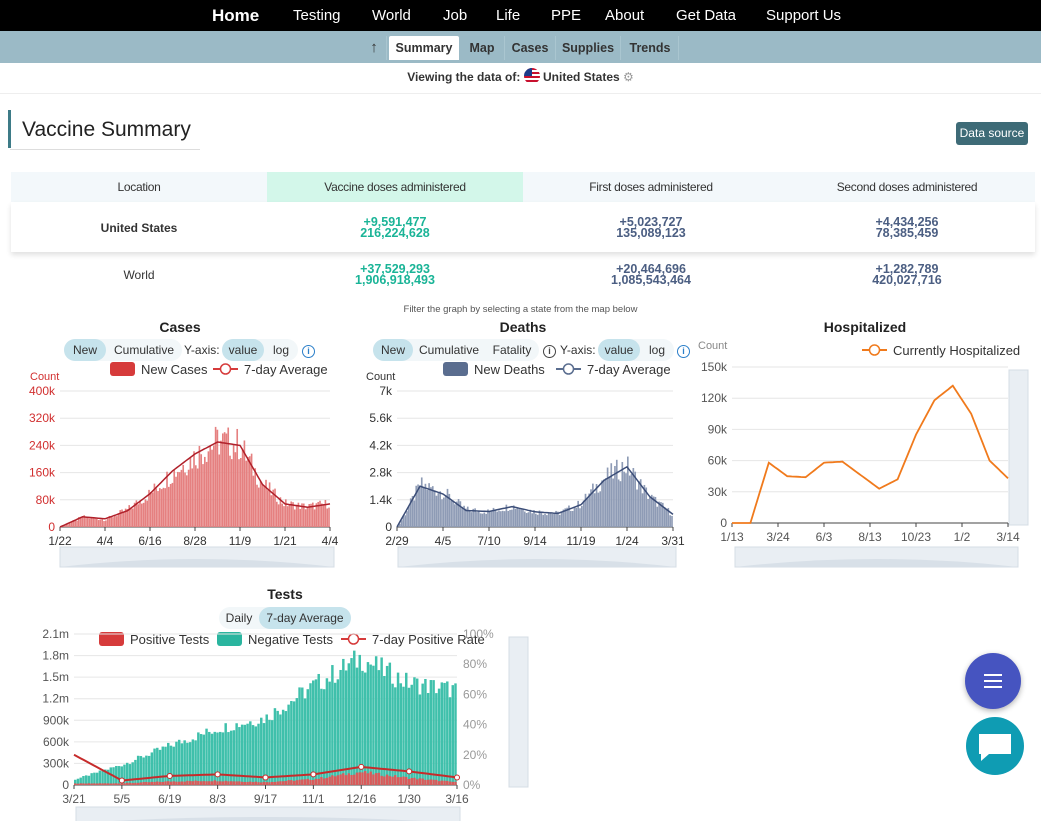  I want to click on nav-get-data: Get Data, so click(706, 15).